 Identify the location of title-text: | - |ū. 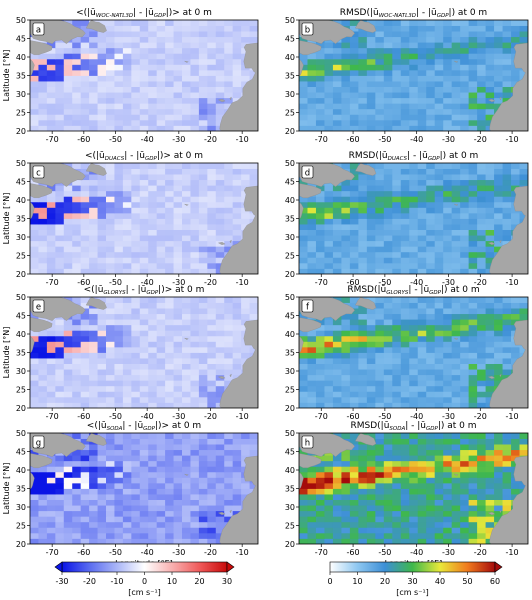
(417, 156).